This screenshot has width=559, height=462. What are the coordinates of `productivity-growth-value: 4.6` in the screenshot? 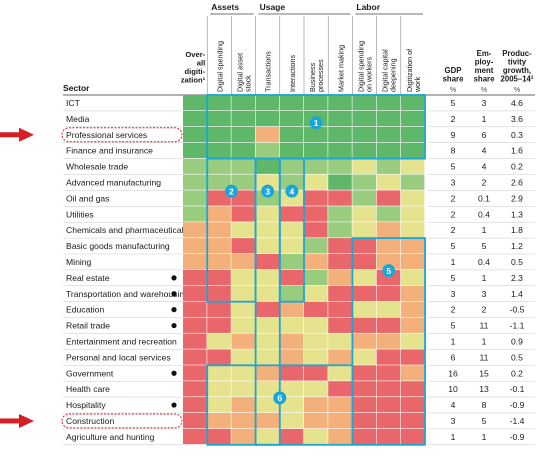 It's located at (517, 103).